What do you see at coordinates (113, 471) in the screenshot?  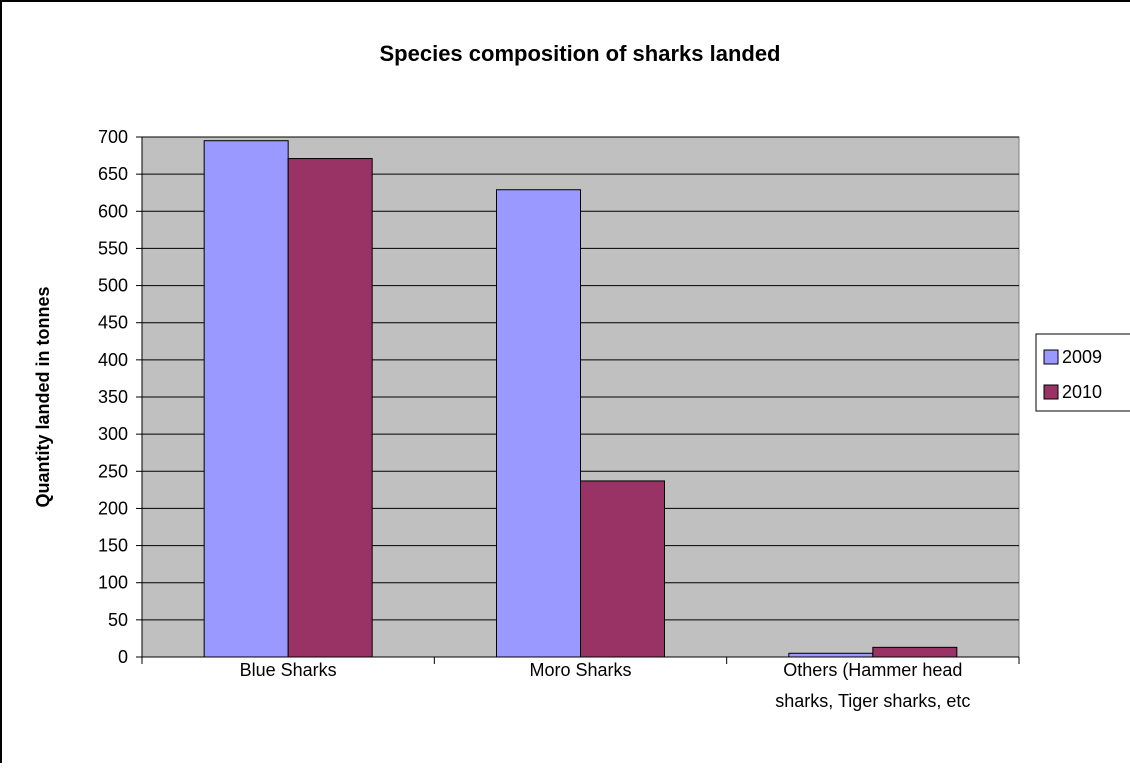 I see `y-tick-label: 250` at bounding box center [113, 471].